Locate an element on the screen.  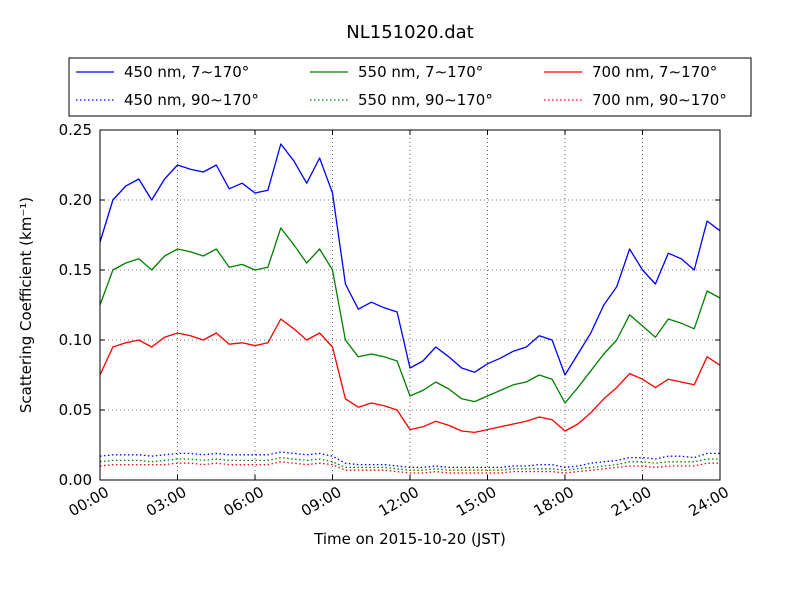
chart-title: NL151020.dat is located at coordinates (409, 32).